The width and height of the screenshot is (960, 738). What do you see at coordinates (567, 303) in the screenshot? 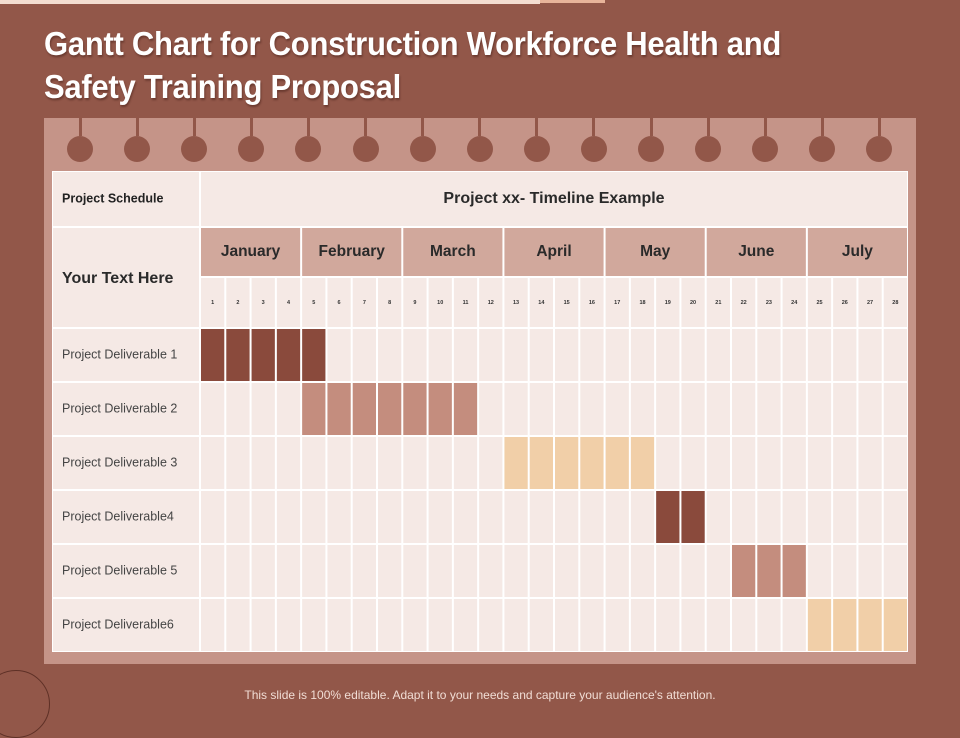
I see `week-number: 15` at bounding box center [567, 303].